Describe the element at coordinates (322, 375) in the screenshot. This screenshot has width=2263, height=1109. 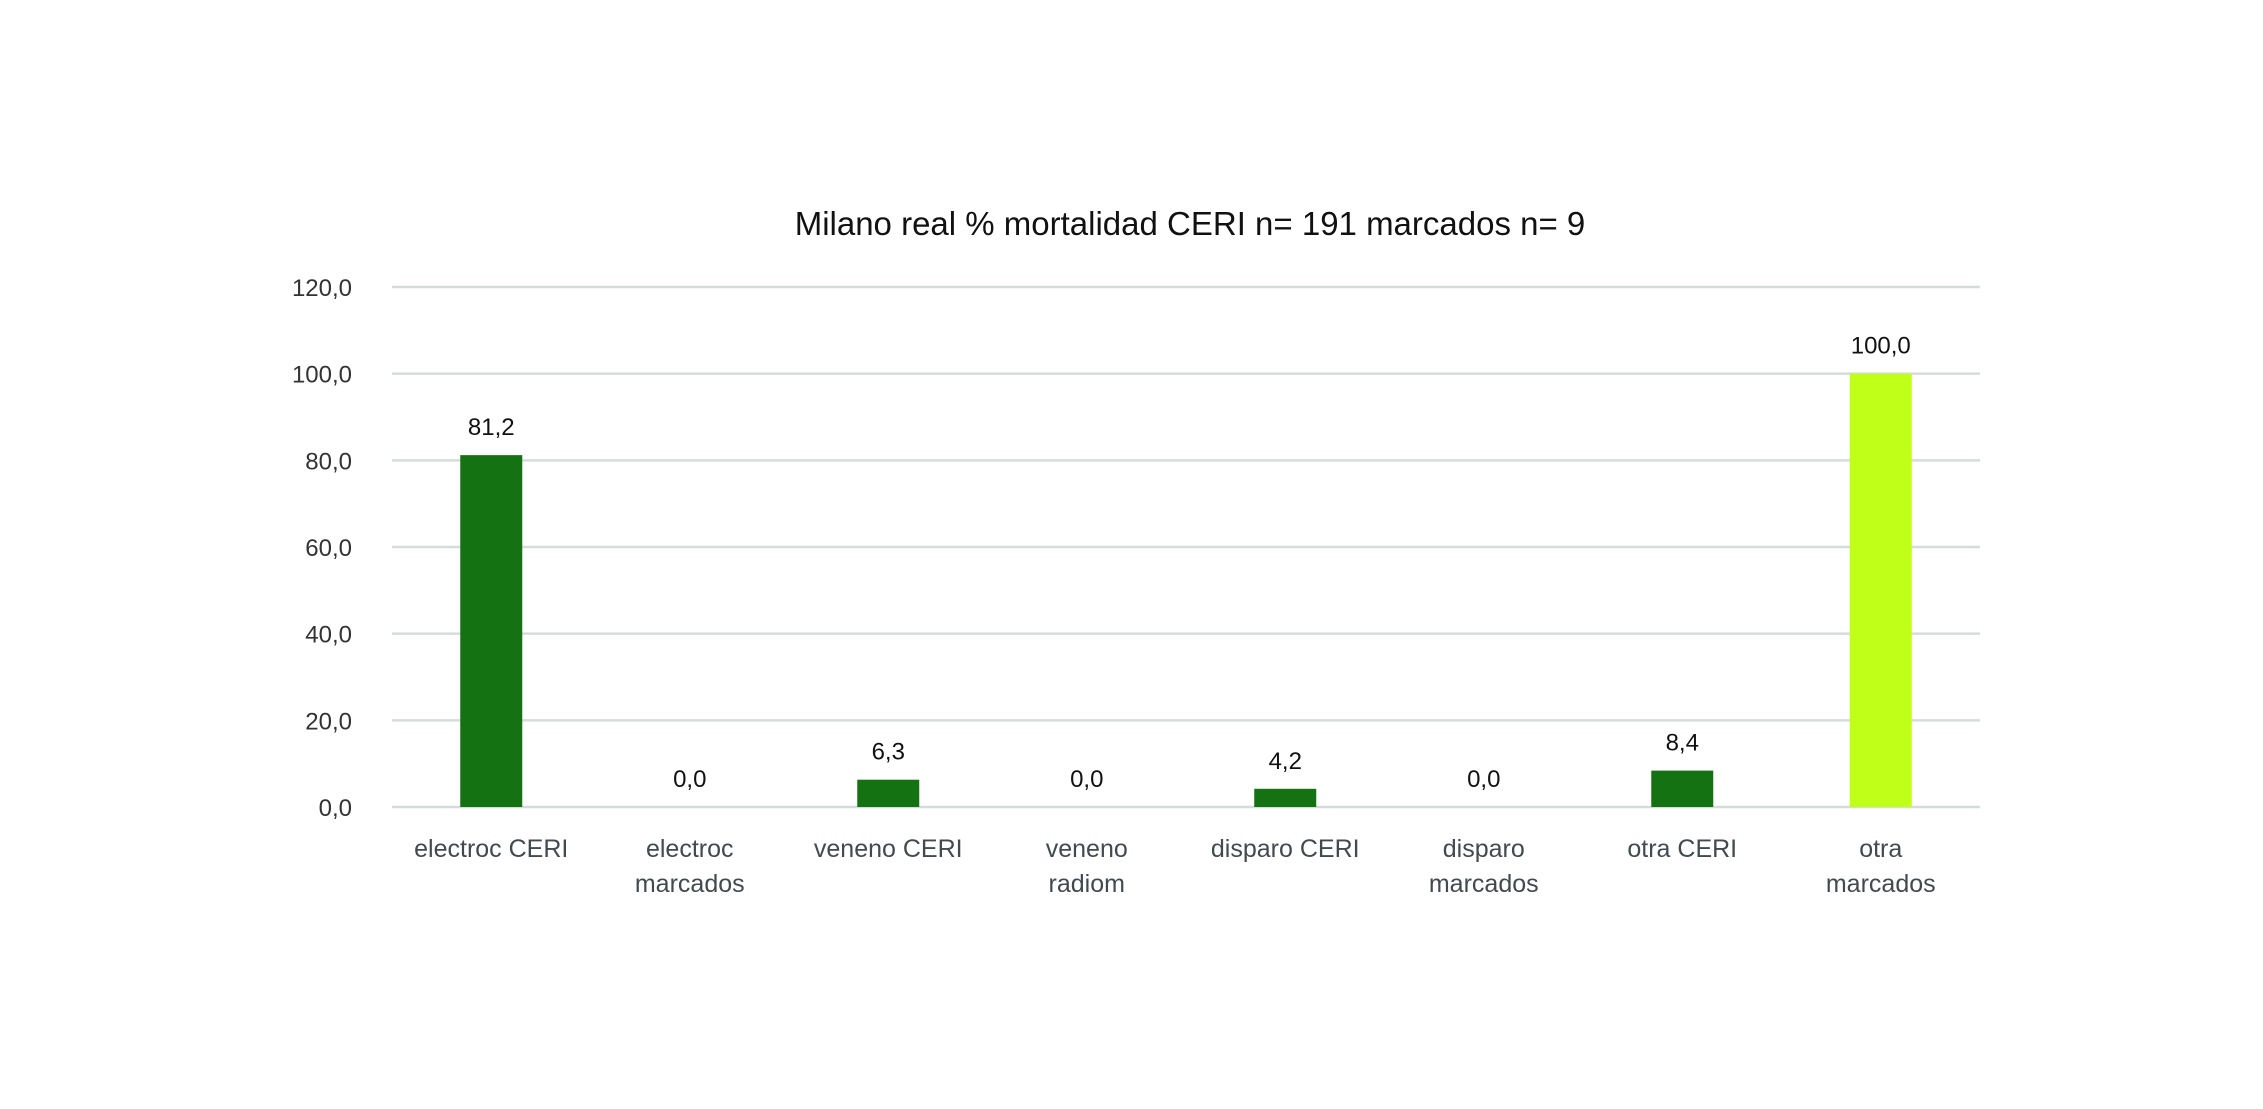
I see `y-tick-label: 100,0` at that location.